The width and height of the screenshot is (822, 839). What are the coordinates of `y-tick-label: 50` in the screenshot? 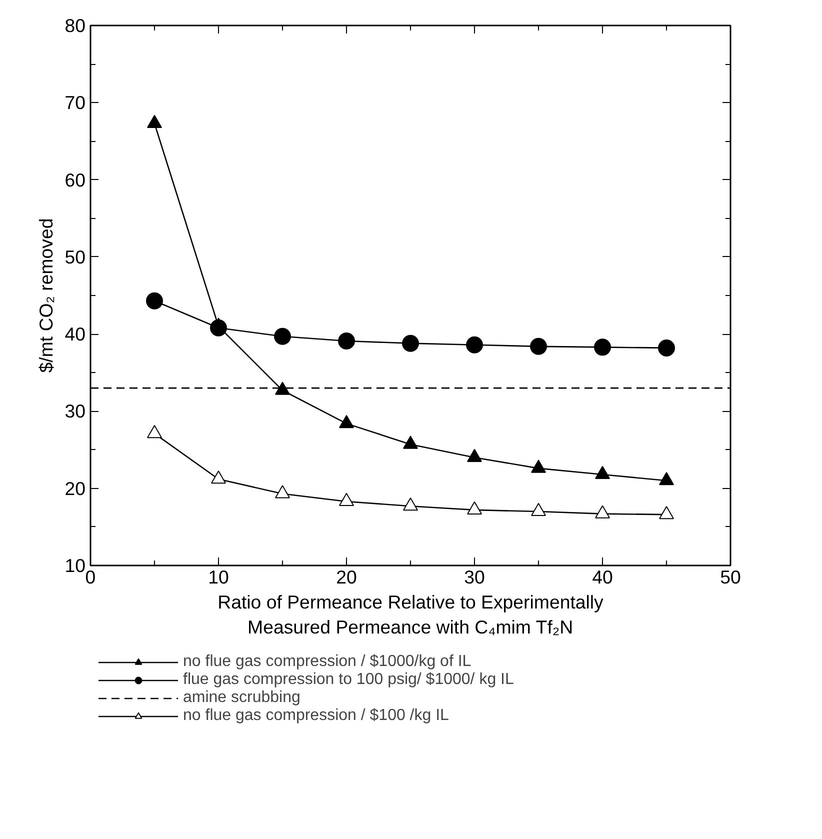 It's located at (75, 257).